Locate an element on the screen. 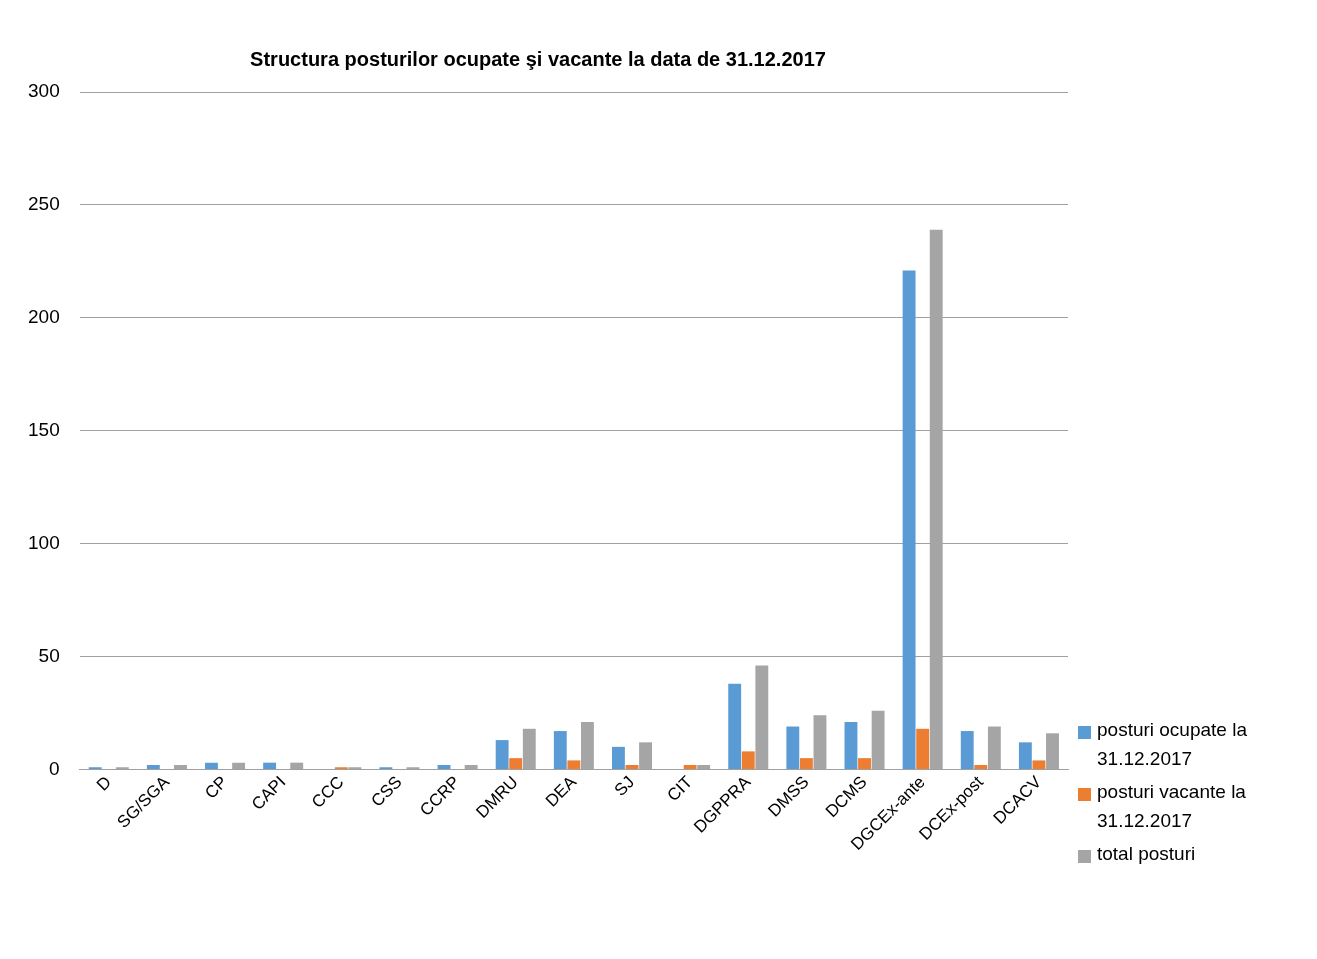 This screenshot has width=1317, height=959. x-tick-label: CP is located at coordinates (216, 787).